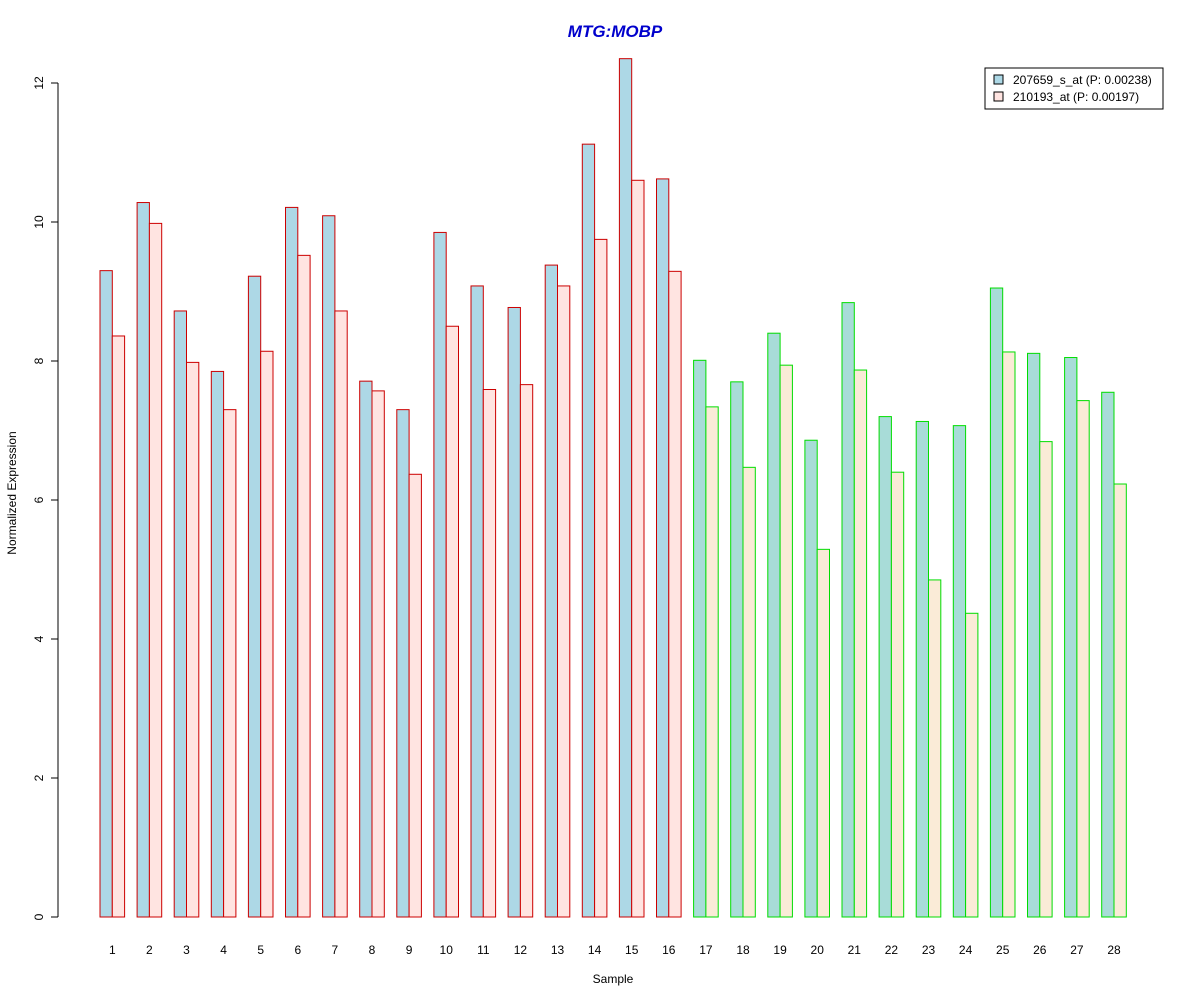 The height and width of the screenshot is (1000, 1200). Describe the element at coordinates (1082, 80) in the screenshot. I see `legend-label-1: 207659_s_at (P: 0.00238)` at that location.